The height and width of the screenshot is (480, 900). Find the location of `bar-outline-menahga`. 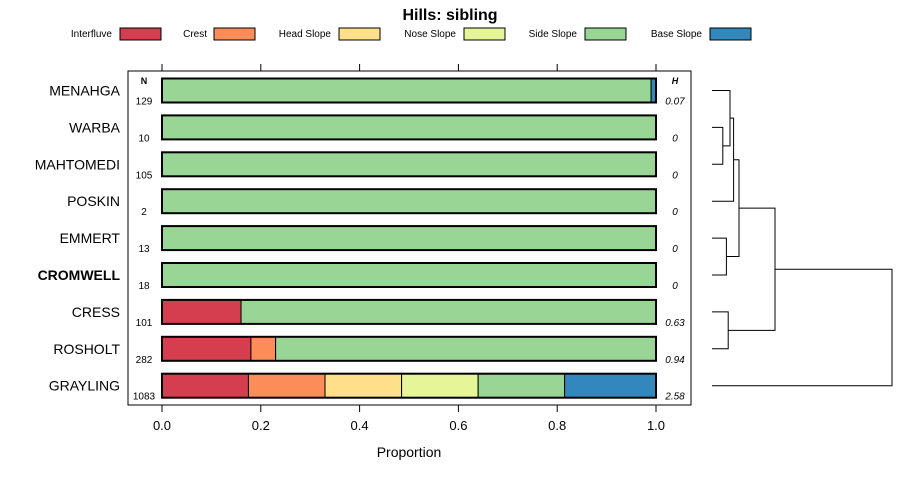

bar-outline-menahga is located at coordinates (409, 90).